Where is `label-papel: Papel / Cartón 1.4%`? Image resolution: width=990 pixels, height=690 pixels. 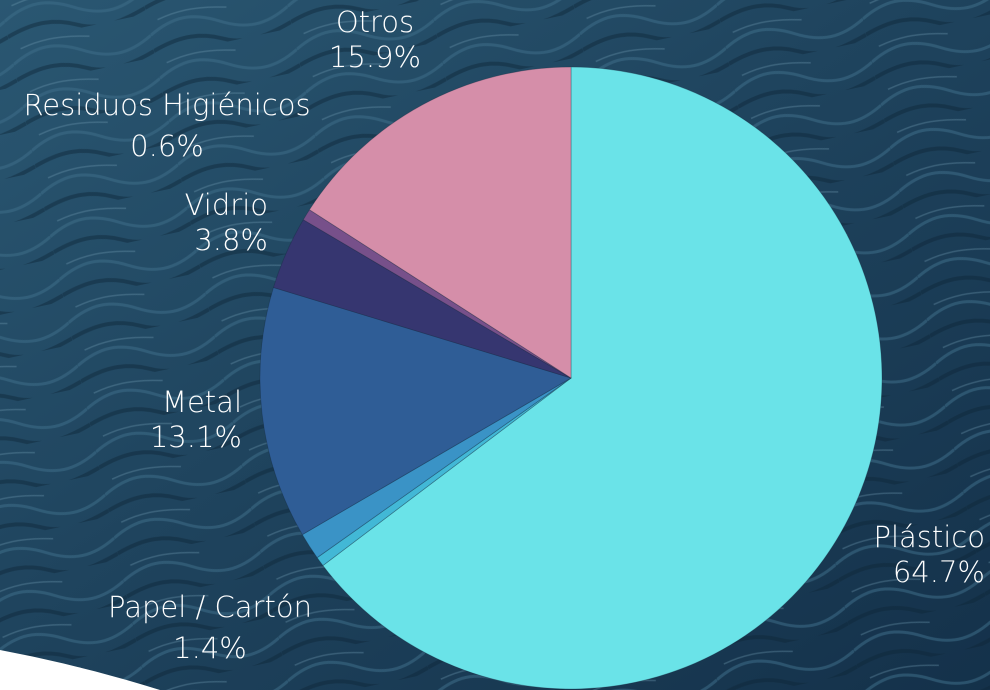 label-papel: Papel / Cartón 1.4% is located at coordinates (210, 628).